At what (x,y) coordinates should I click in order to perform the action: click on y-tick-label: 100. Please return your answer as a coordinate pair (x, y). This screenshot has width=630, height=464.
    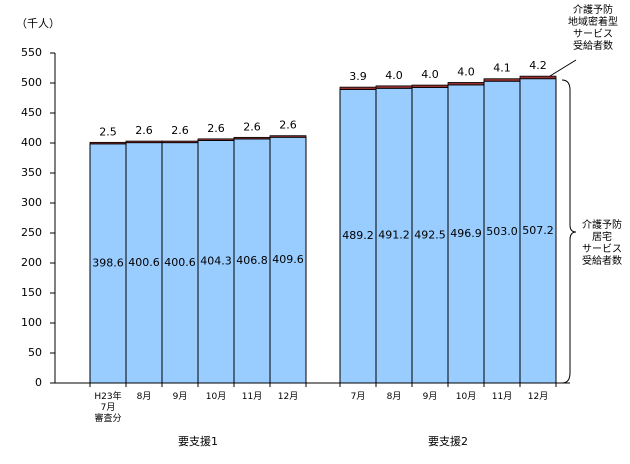
    Looking at the image, I should click on (31, 322).